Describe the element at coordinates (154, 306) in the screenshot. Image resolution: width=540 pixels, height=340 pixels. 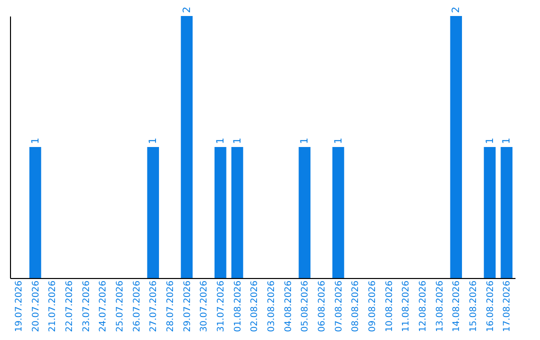
I see `x-tick-label: 27.07.2026` at that location.